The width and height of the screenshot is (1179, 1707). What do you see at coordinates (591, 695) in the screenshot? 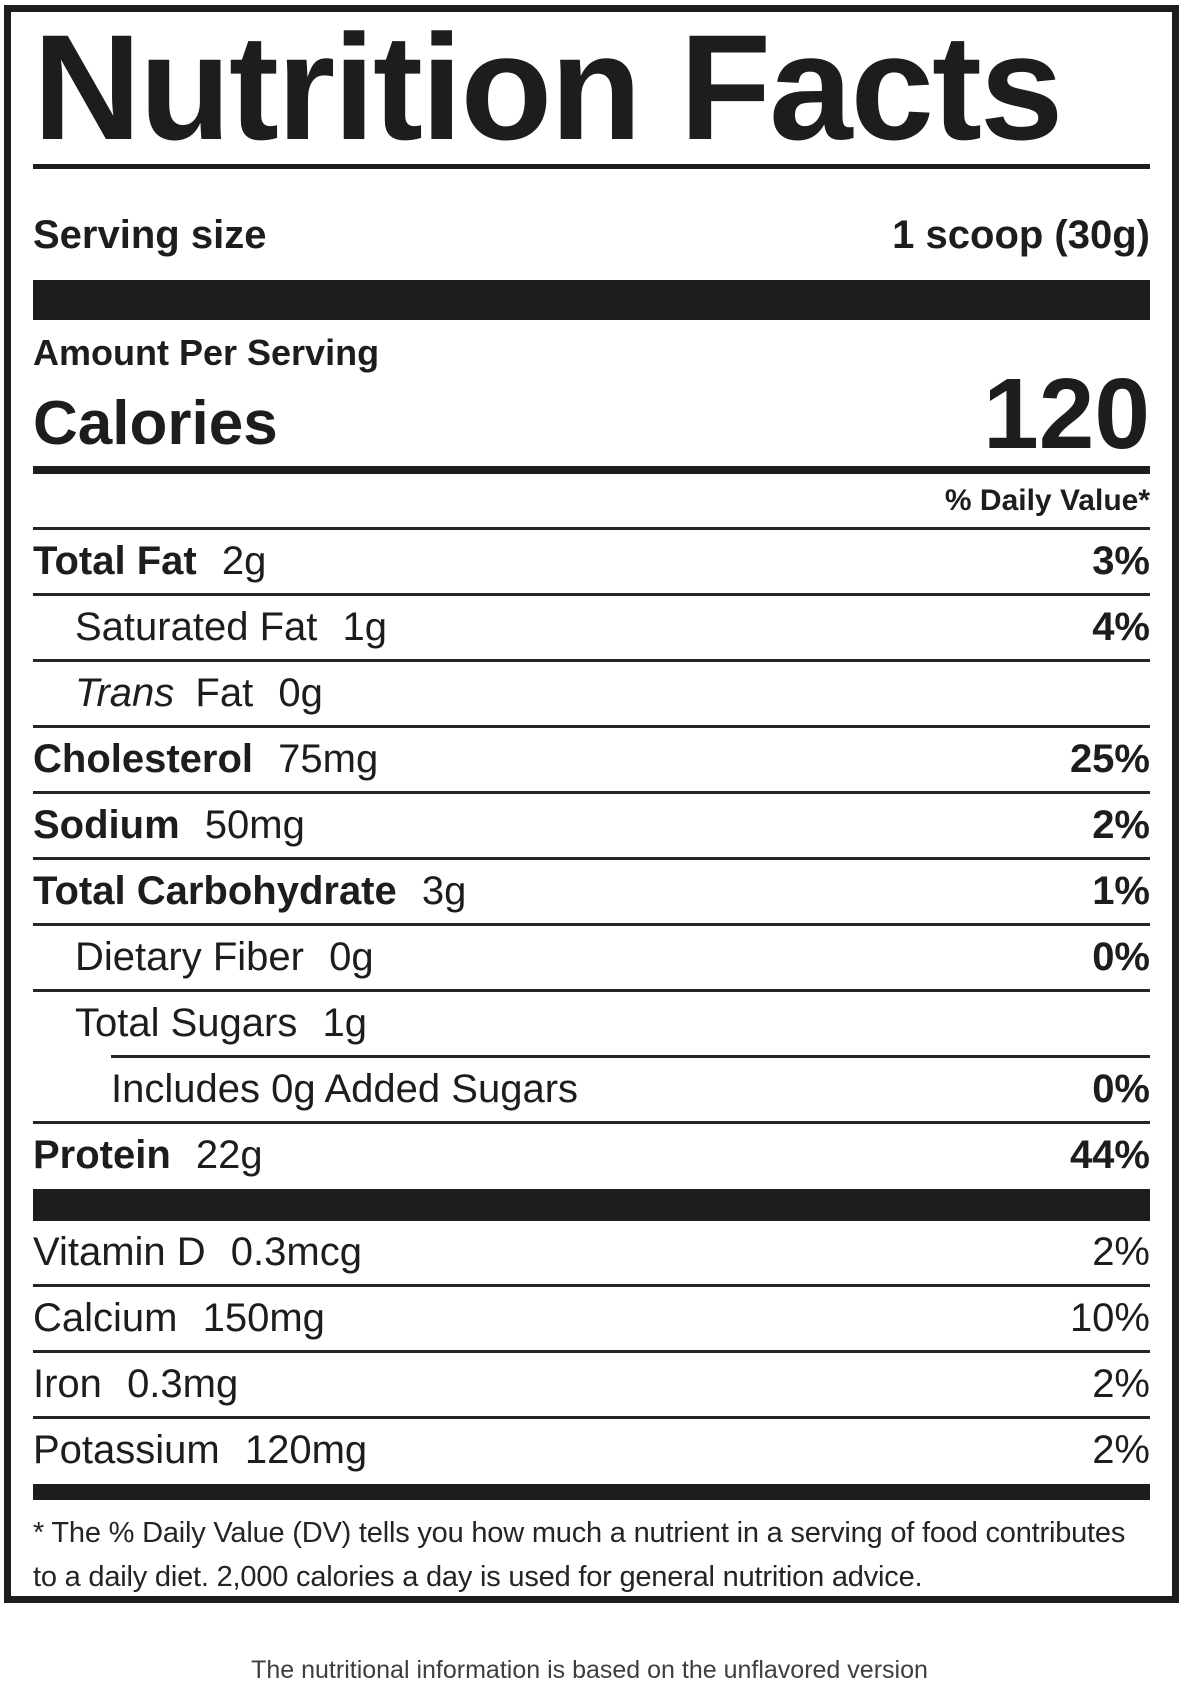
I see `nutrient-row-trans-fat: Trans Fat 0g` at bounding box center [591, 695].